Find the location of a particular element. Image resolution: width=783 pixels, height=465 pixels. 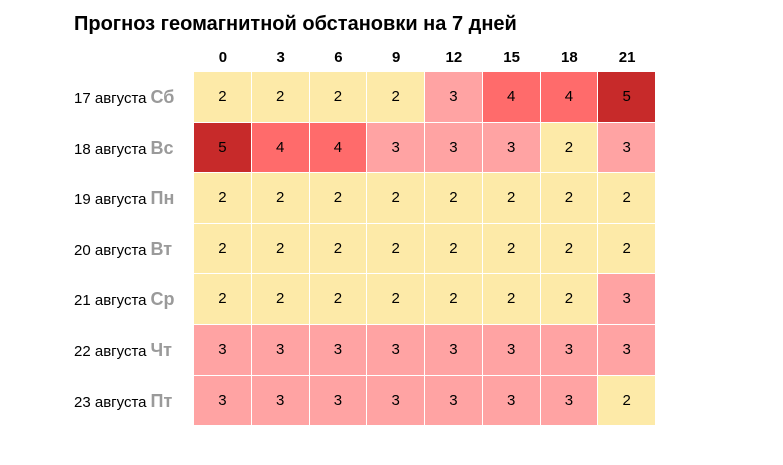

row-date: 17 августа is located at coordinates (110, 98).